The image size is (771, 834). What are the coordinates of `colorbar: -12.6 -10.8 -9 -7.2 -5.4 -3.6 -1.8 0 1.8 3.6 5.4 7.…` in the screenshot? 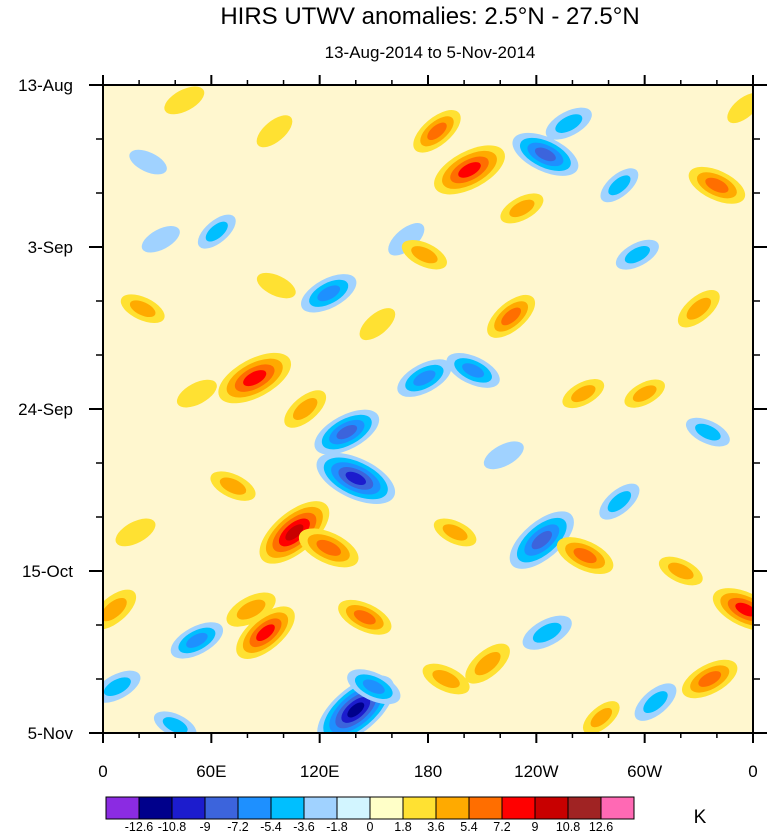 It's located at (370, 815).